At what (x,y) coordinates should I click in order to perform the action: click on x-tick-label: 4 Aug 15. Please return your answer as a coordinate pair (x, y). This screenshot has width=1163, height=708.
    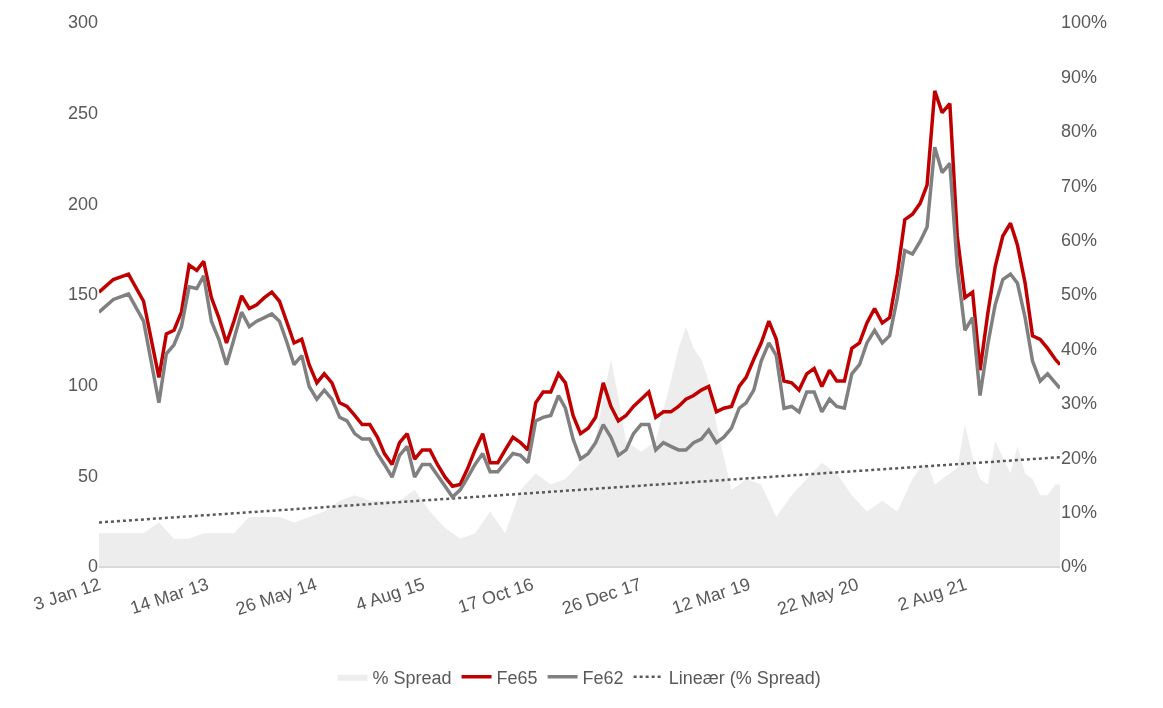
    Looking at the image, I should click on (390, 594).